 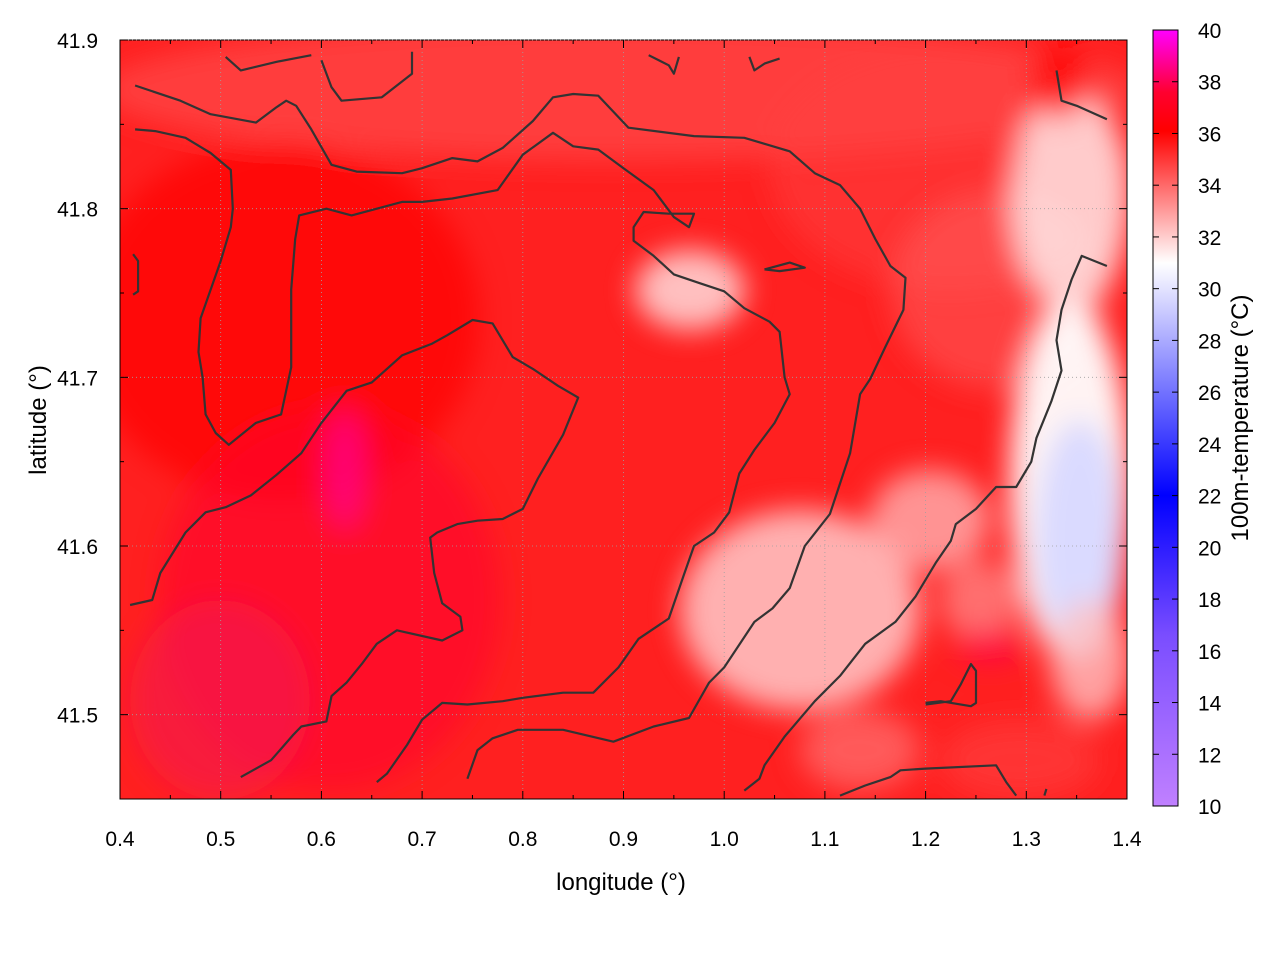 What do you see at coordinates (1210, 445) in the screenshot?
I see `colorbar-tick-label: 24` at bounding box center [1210, 445].